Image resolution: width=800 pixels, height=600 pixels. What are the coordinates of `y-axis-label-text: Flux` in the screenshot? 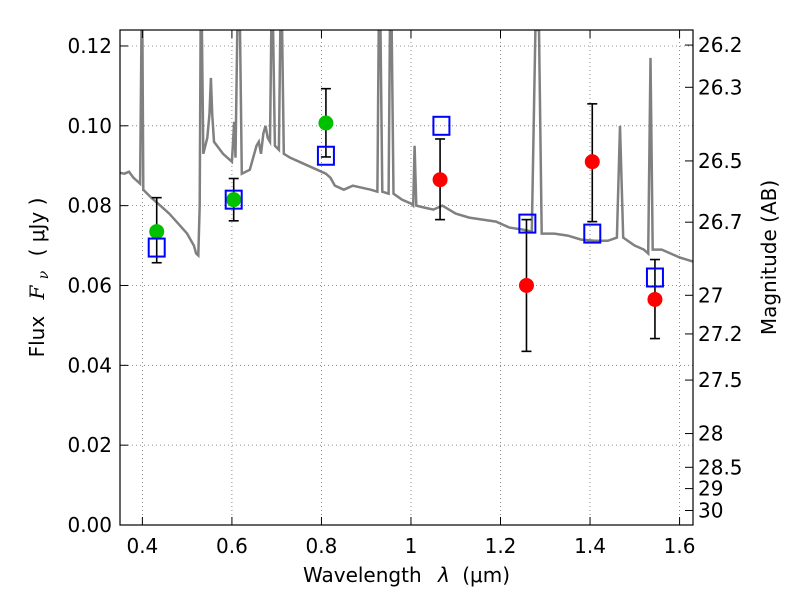 It's located at (37, 337).